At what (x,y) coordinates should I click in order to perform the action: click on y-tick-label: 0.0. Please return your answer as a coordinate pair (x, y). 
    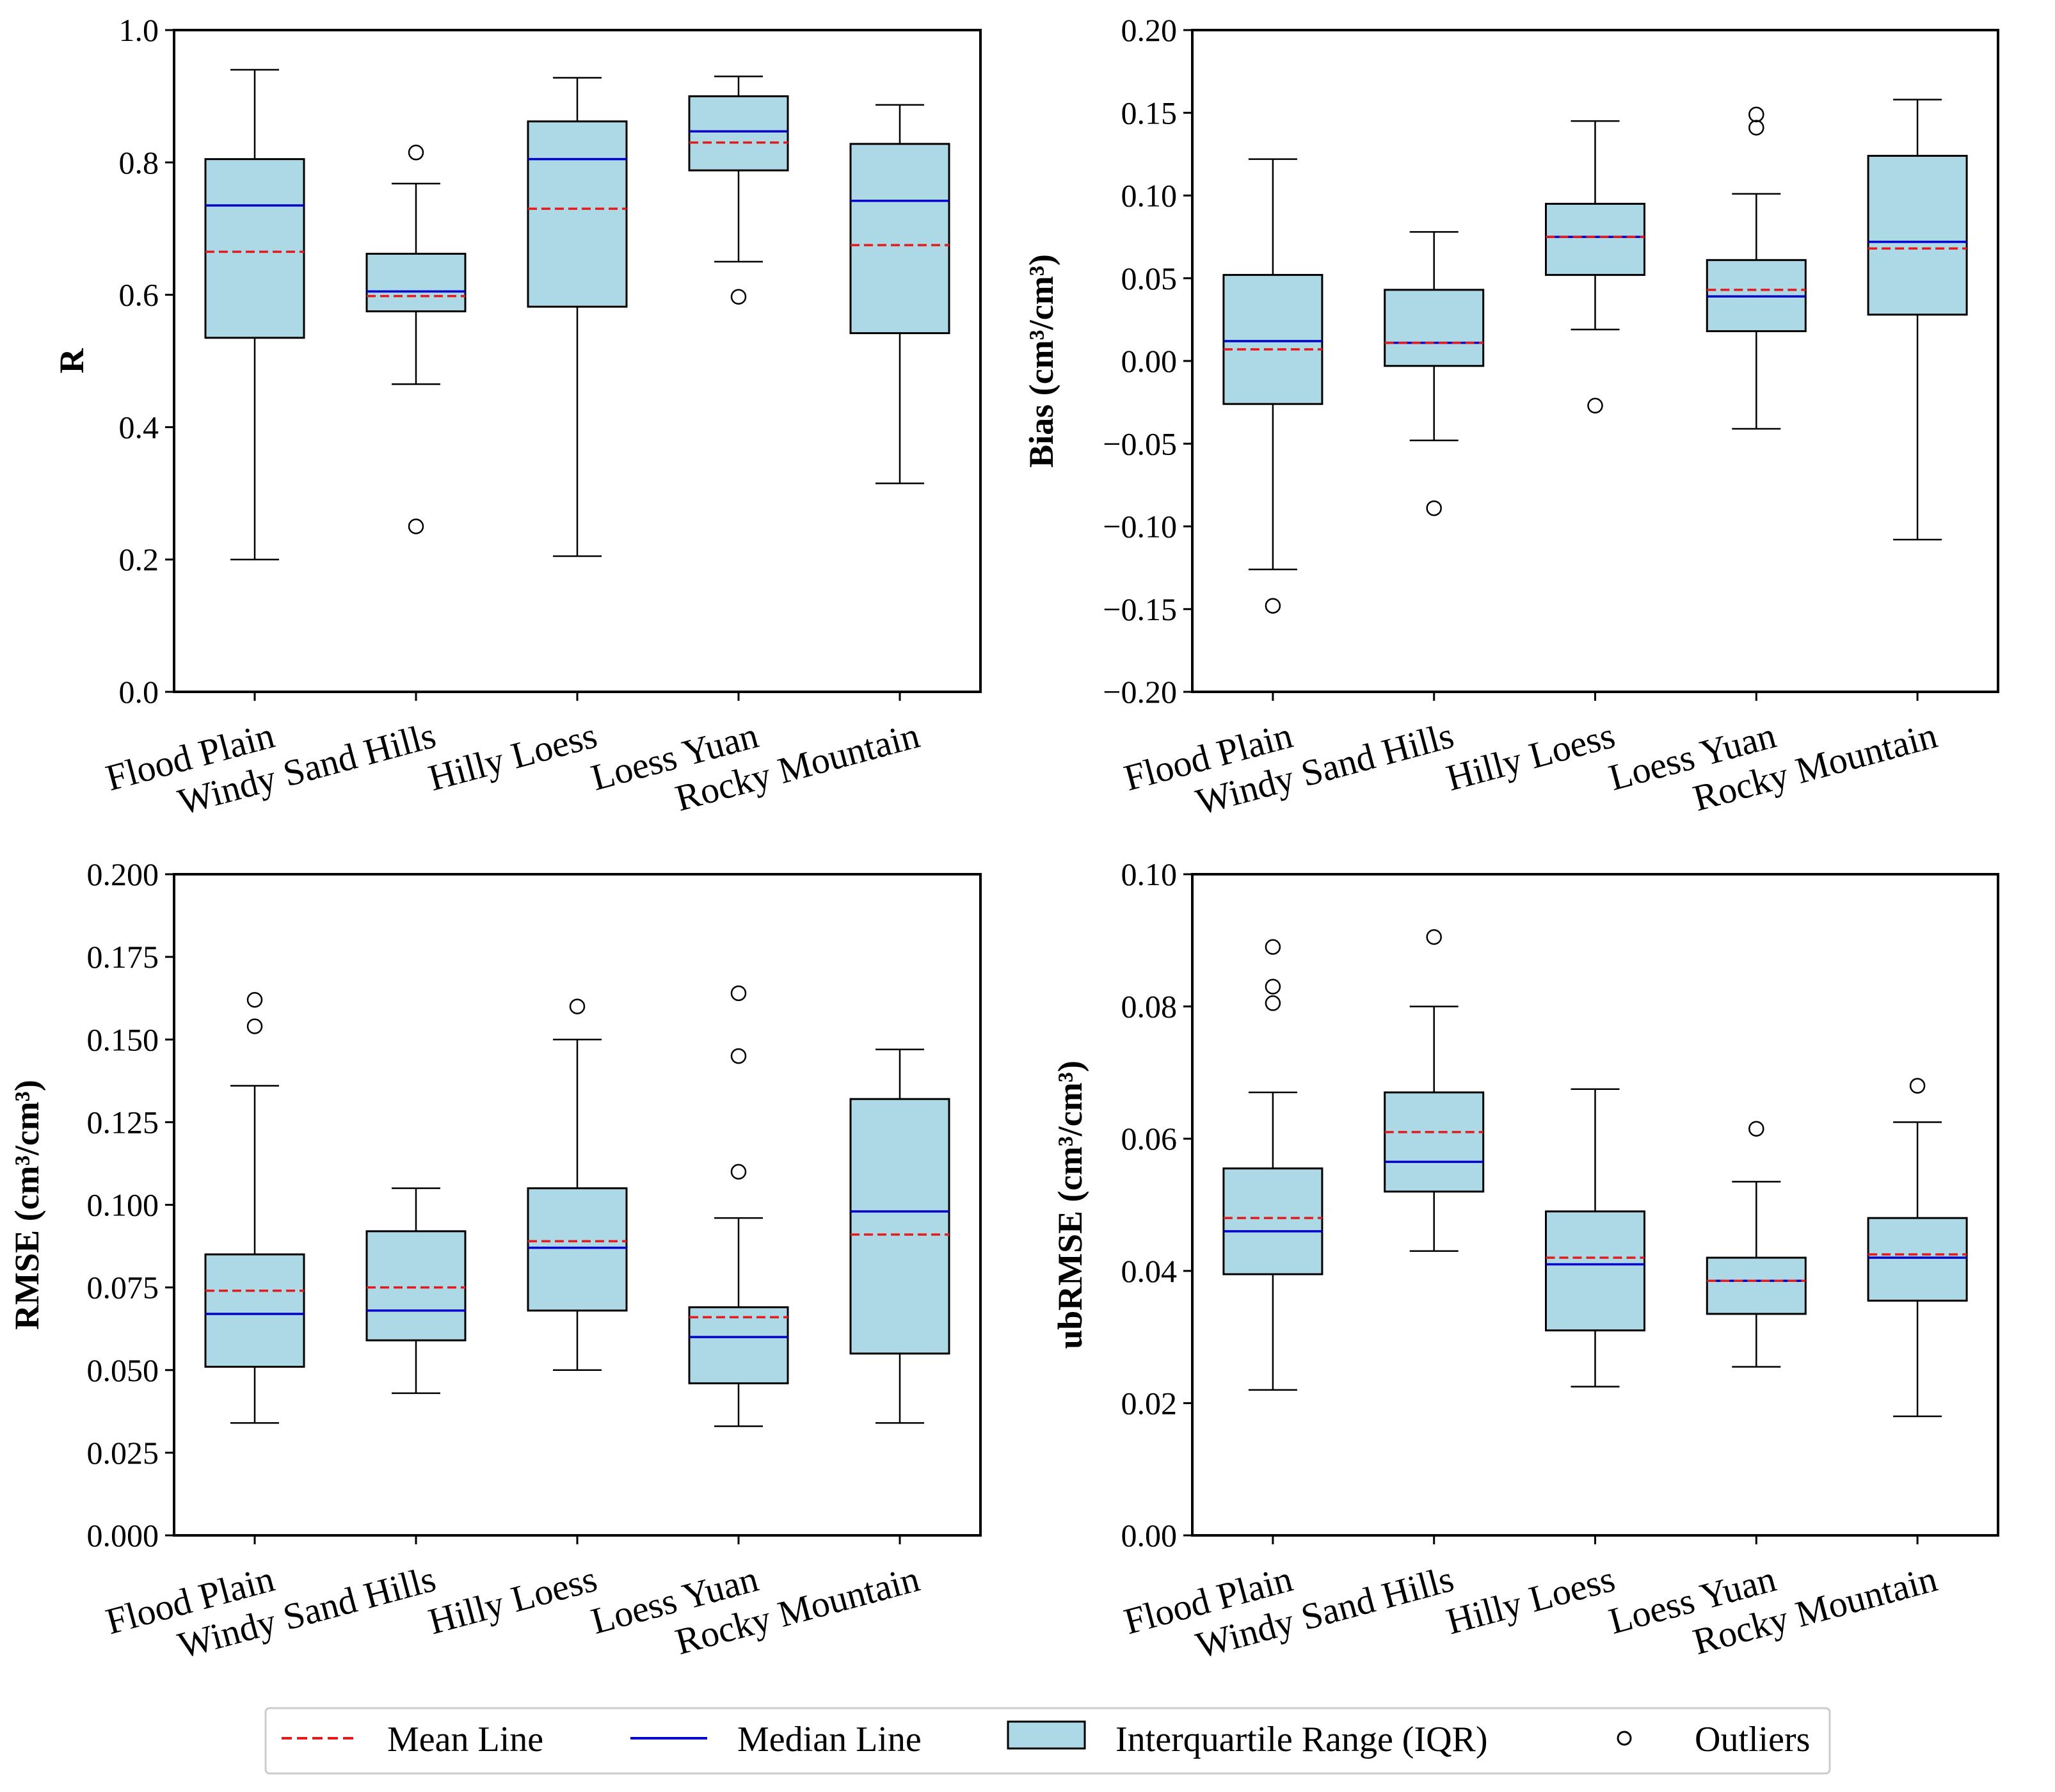
    Looking at the image, I should click on (139, 692).